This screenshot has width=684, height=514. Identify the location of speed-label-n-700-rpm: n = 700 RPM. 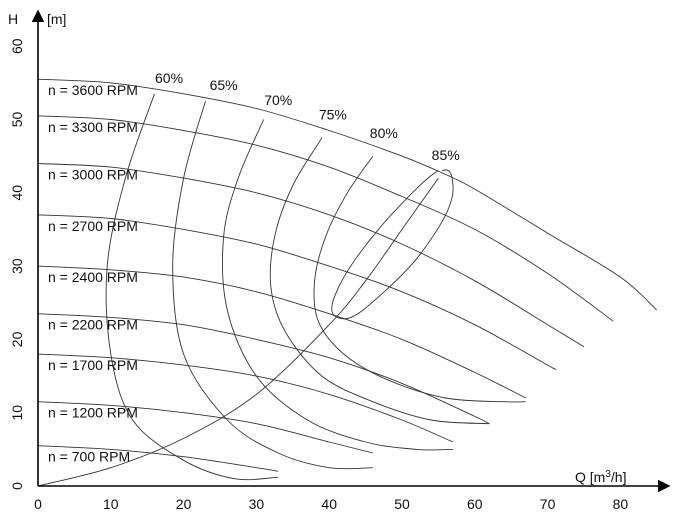
(89, 457).